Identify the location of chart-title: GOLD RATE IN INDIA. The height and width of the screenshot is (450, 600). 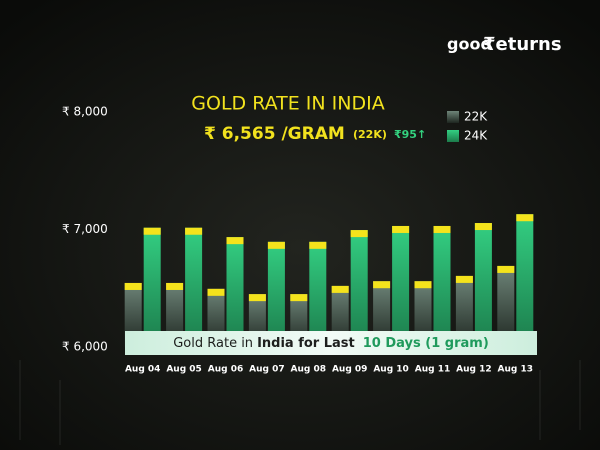
(287, 104).